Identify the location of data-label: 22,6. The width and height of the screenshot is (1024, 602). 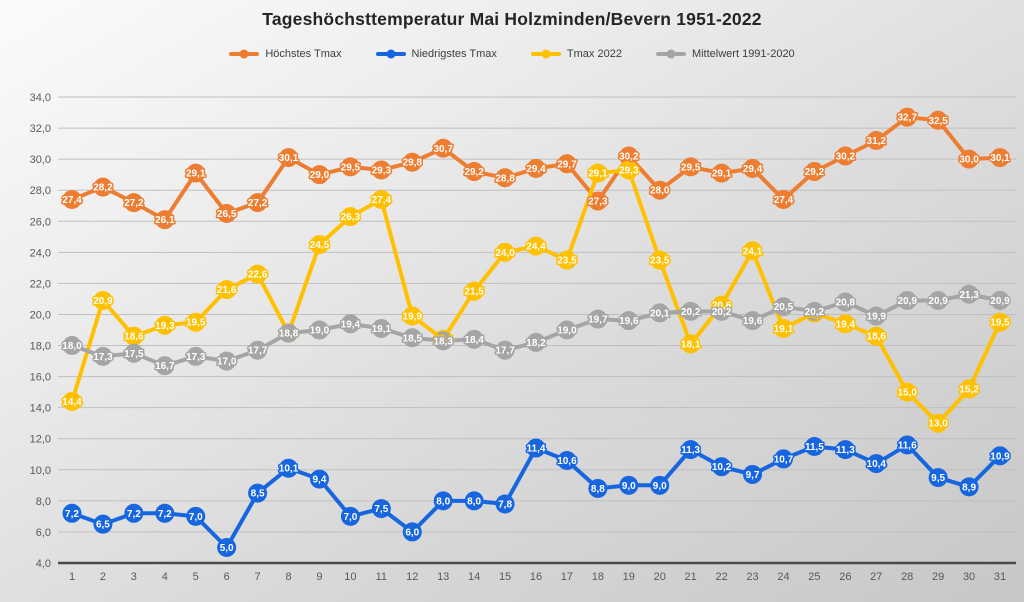
(258, 275).